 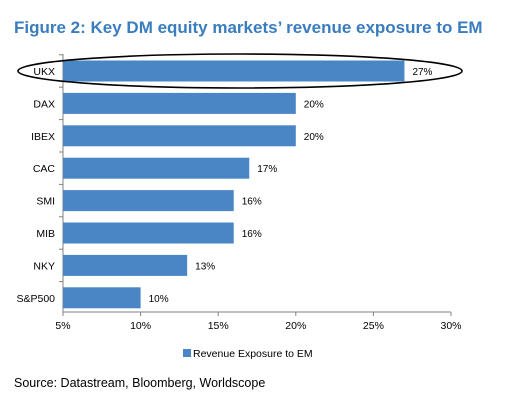 What do you see at coordinates (295, 326) in the screenshot?
I see `x-tick-label: 20%` at bounding box center [295, 326].